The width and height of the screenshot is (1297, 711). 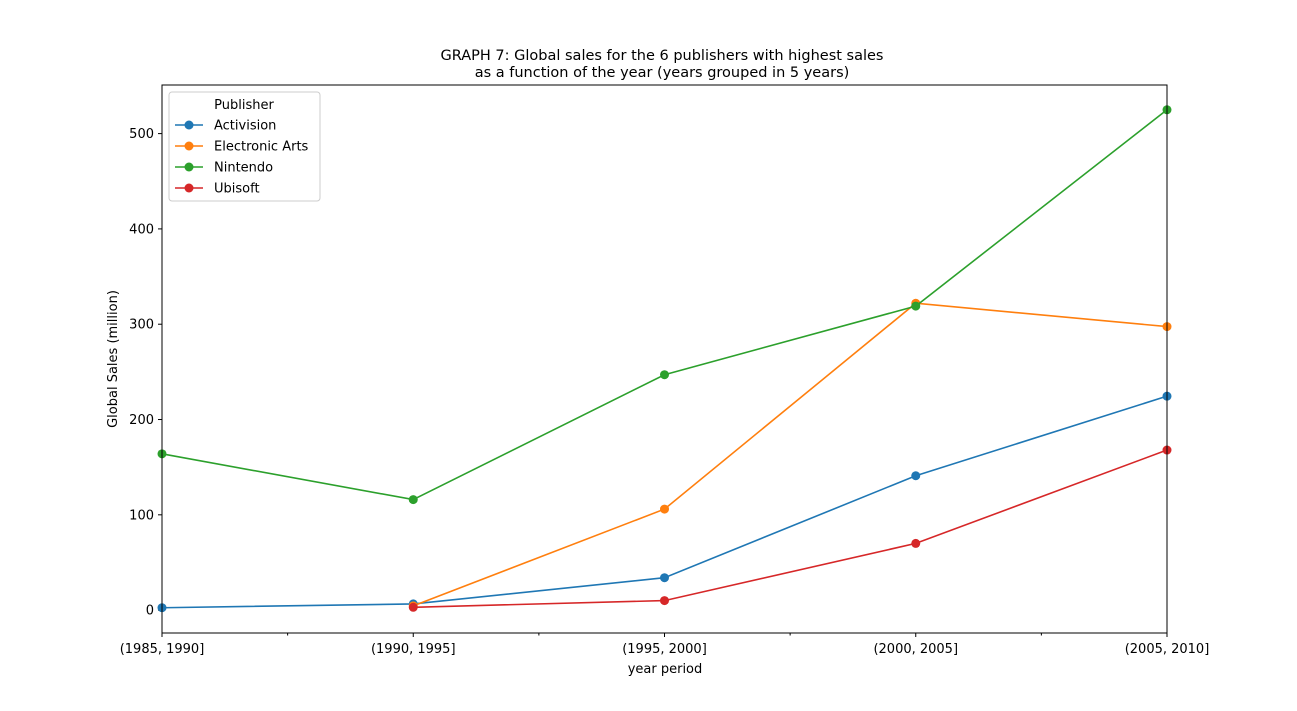 What do you see at coordinates (664, 509) in the screenshot?
I see `data-point-electronic-arts` at bounding box center [664, 509].